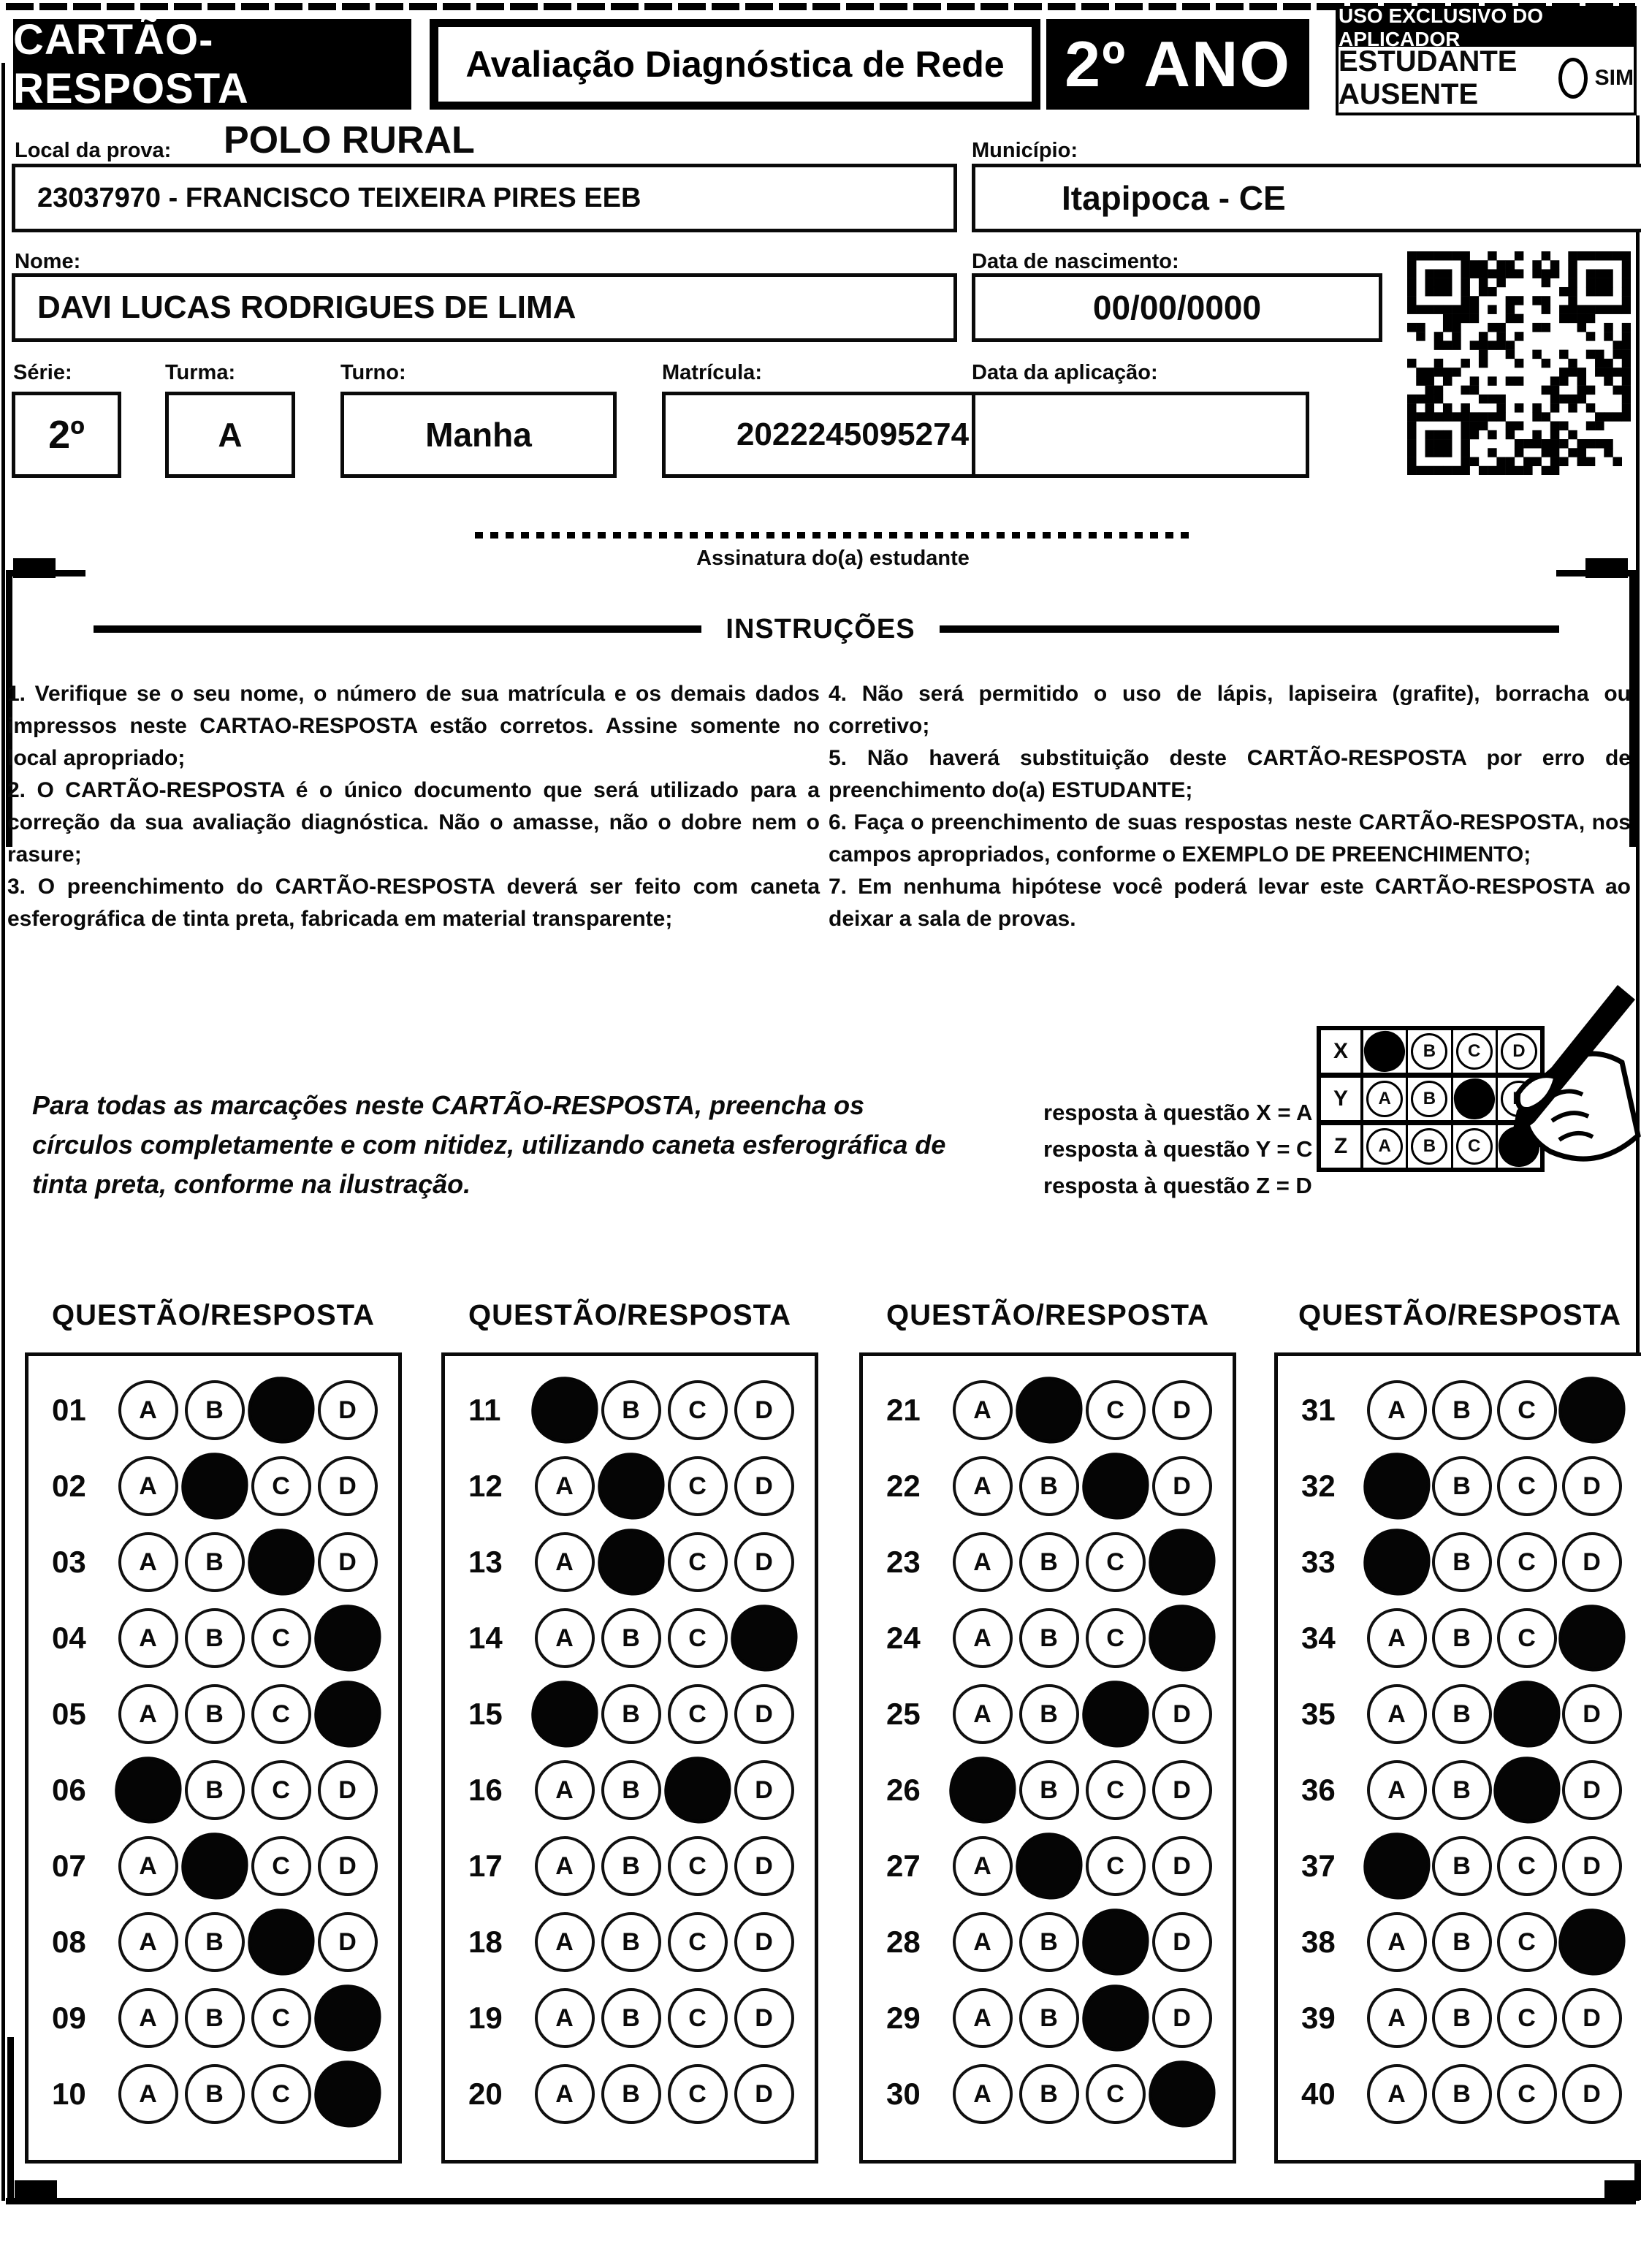 The width and height of the screenshot is (1641, 2268). I want to click on bubble-q19-D: D, so click(764, 2018).